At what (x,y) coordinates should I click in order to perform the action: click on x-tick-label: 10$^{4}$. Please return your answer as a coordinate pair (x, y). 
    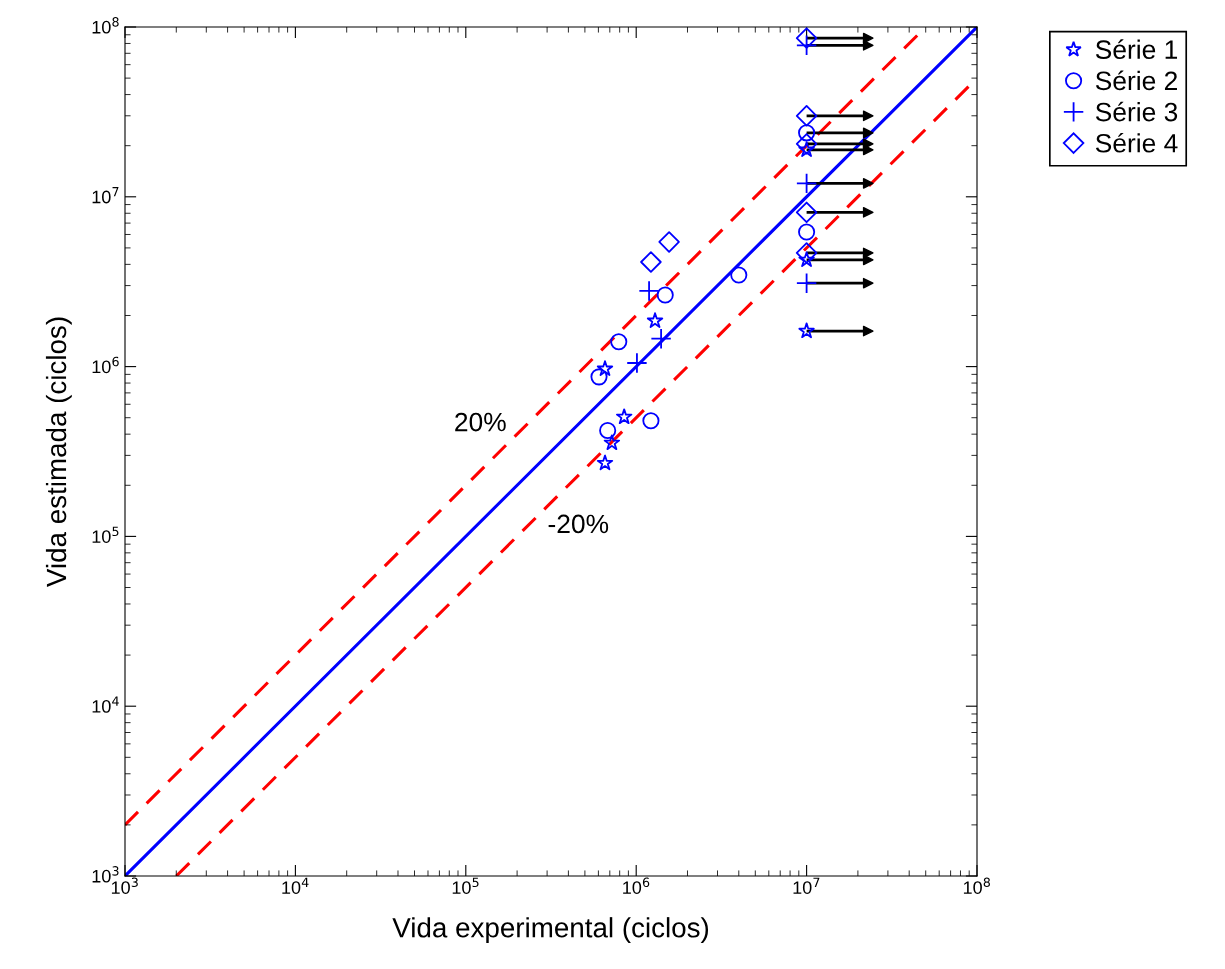
    Looking at the image, I should click on (295, 885).